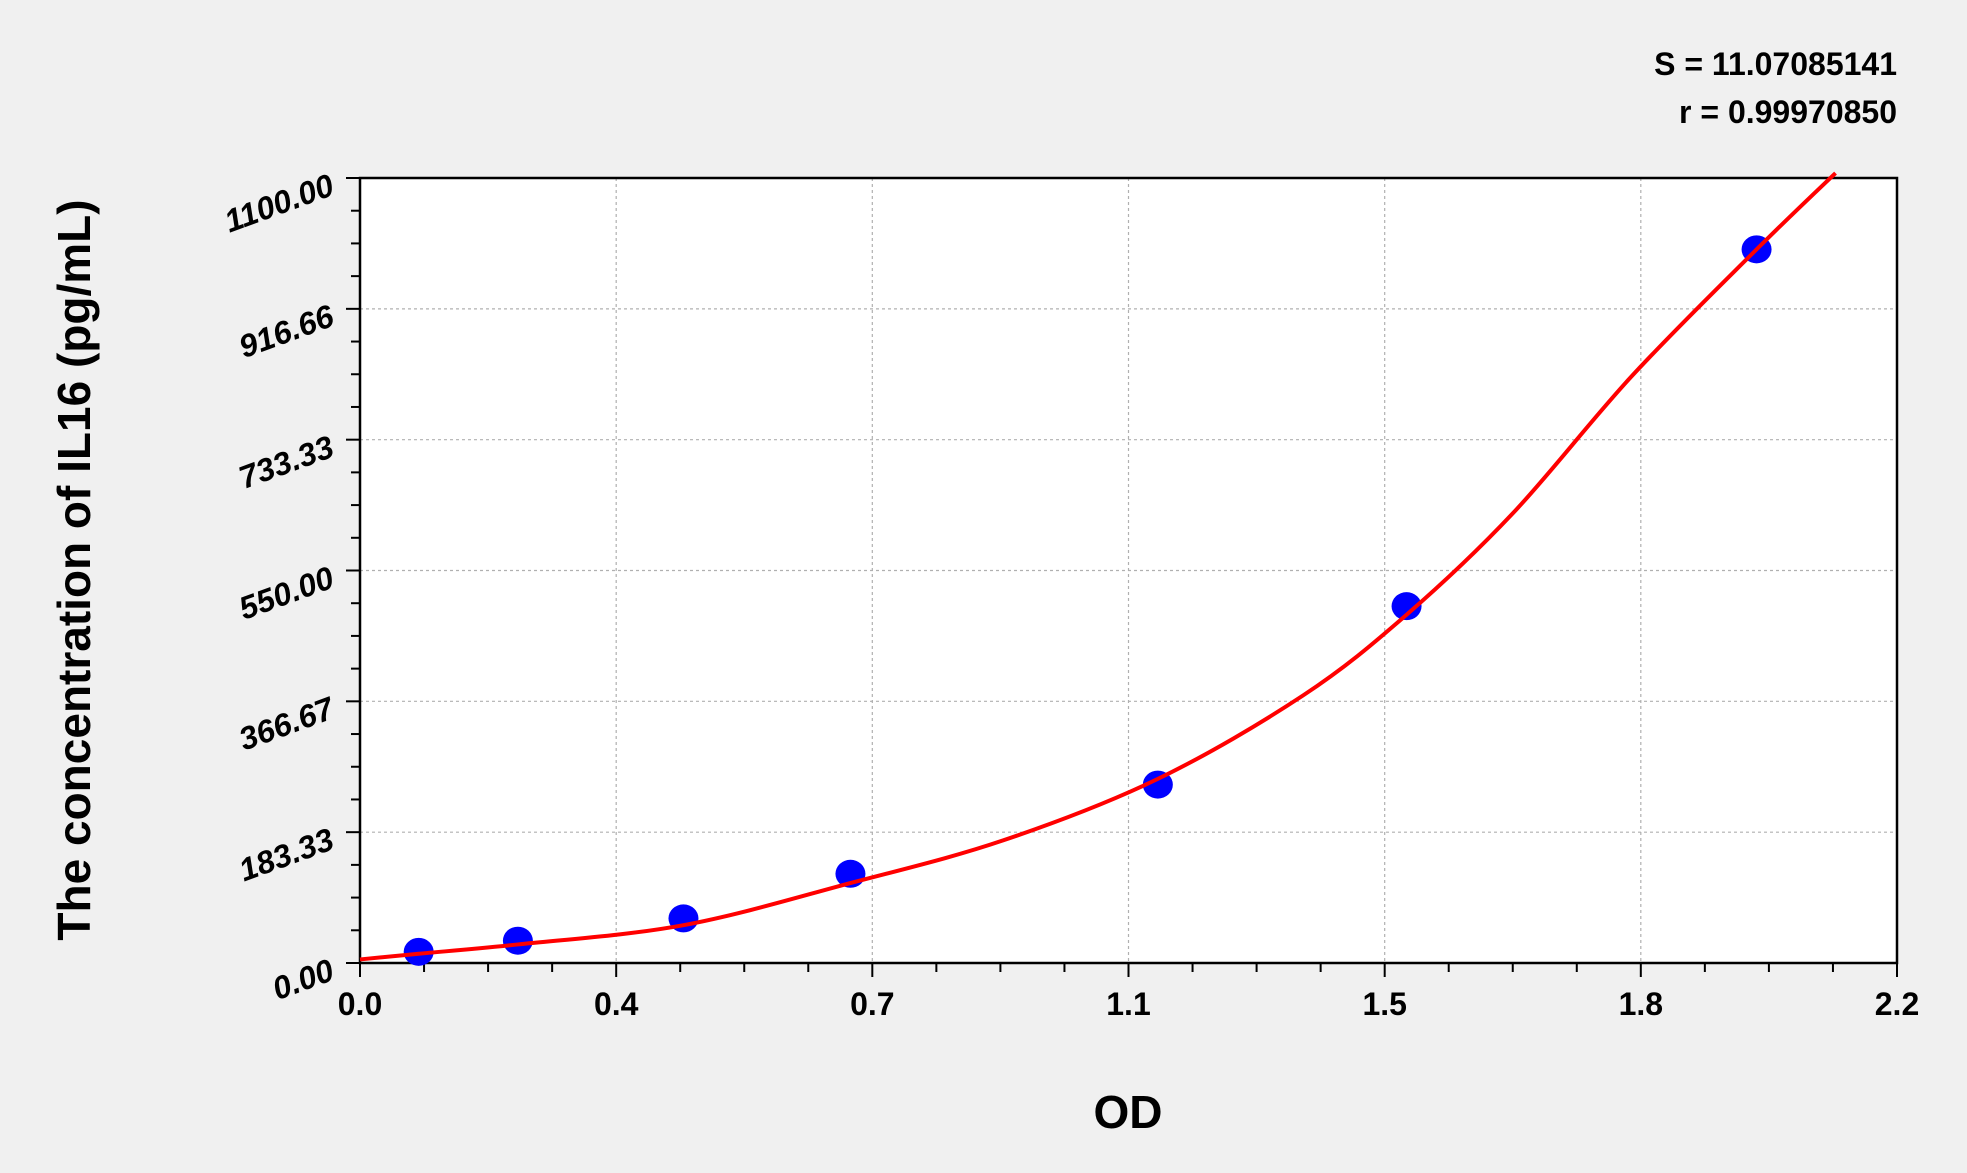 This screenshot has width=1967, height=1173. Describe the element at coordinates (1128, 1112) in the screenshot. I see `x-axis-title: OD` at that location.